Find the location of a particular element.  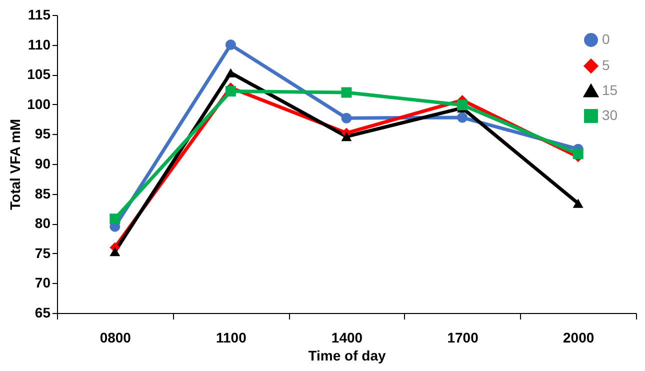

y-tick-label: 105 is located at coordinates (39, 74).